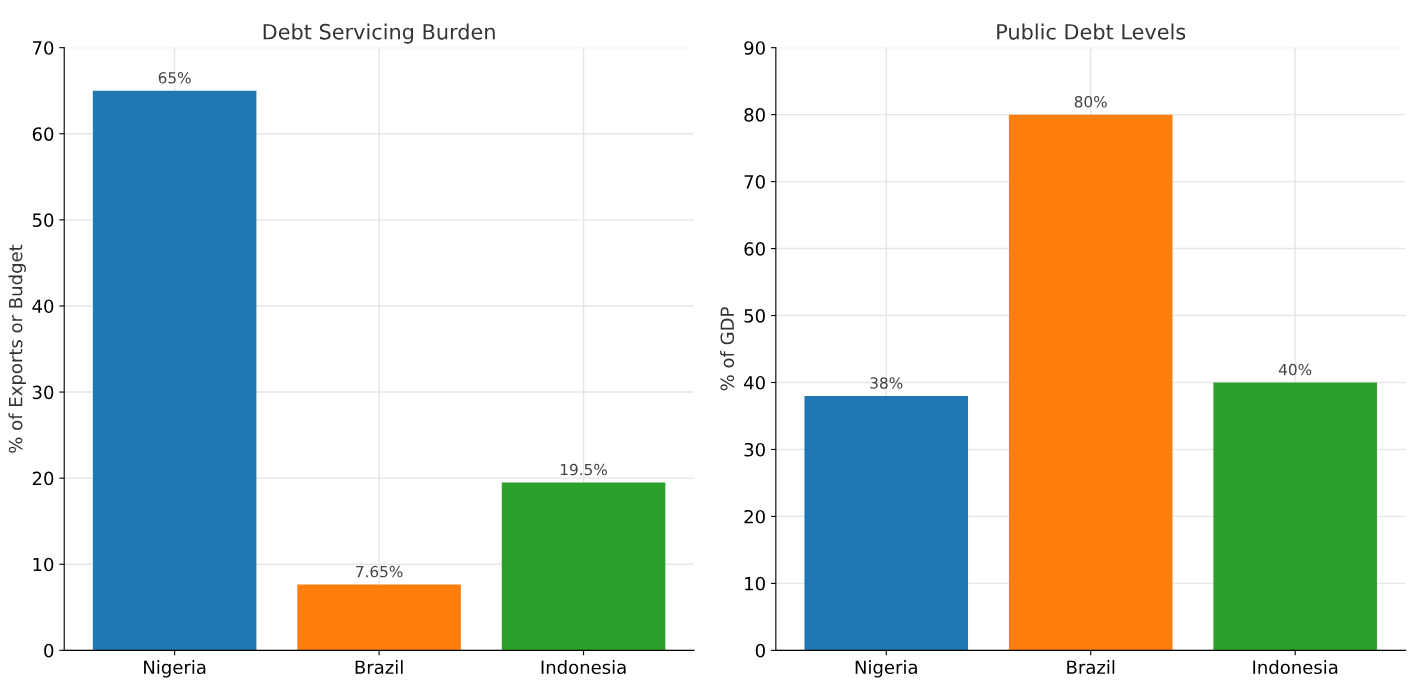 This screenshot has height=681, width=1427. What do you see at coordinates (727, 349) in the screenshot?
I see `y-axis-title: % of GDP` at bounding box center [727, 349].